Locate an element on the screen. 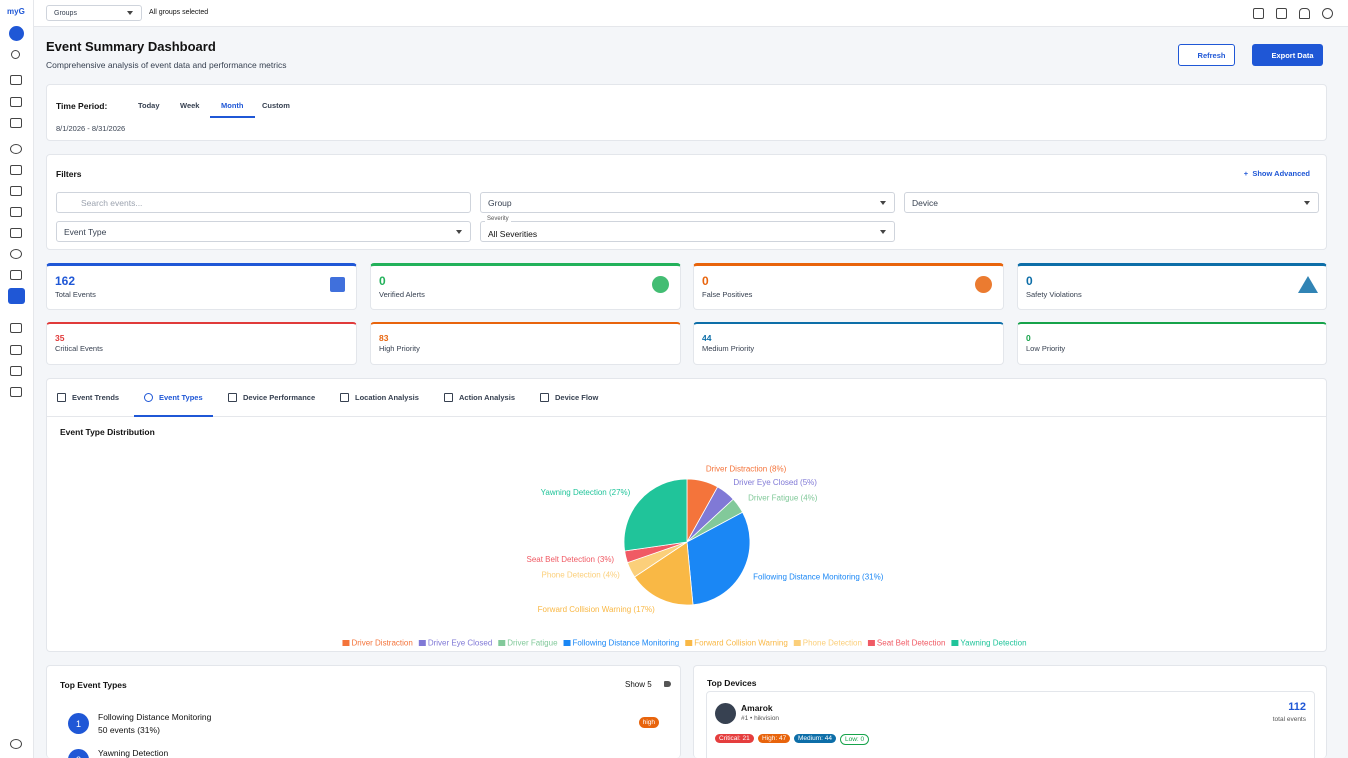  device-total-label: total events is located at coordinates (1289, 719).